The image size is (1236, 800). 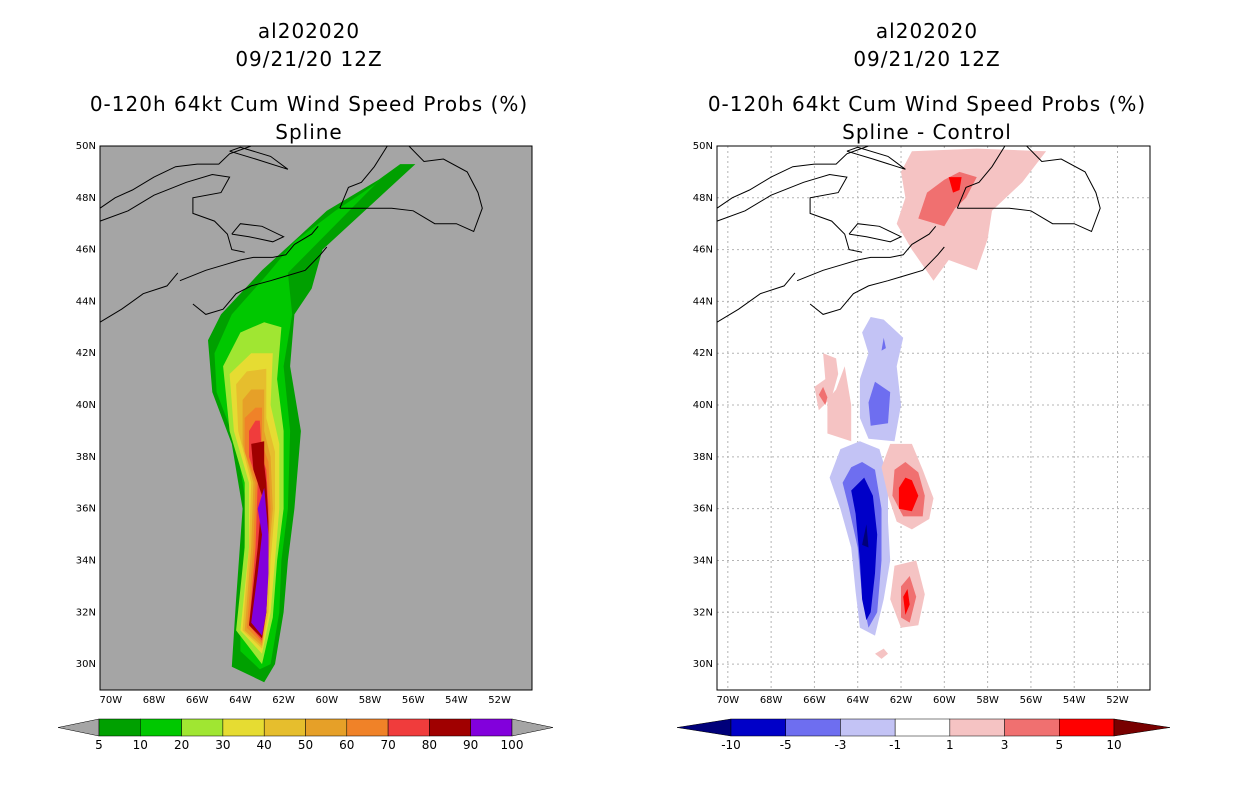 What do you see at coordinates (175, 177) in the screenshot?
I see `coastline-quebecShore` at bounding box center [175, 177].